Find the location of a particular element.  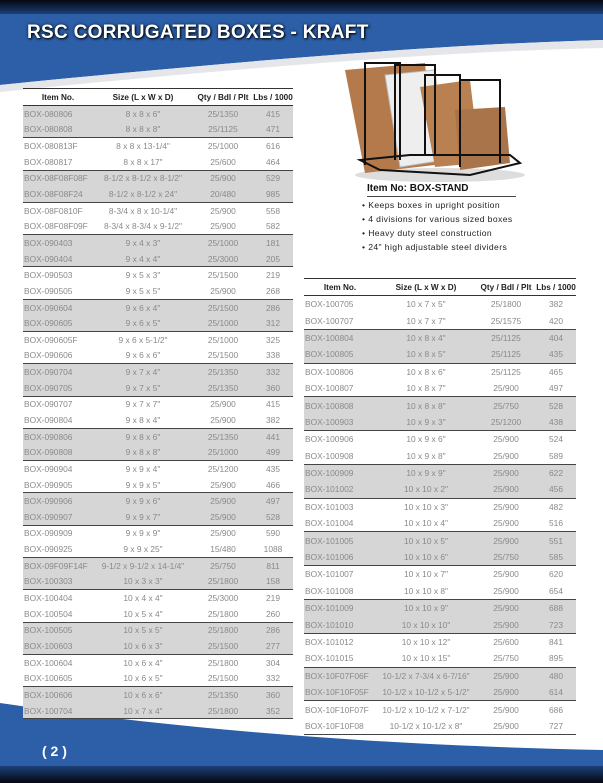

item-no-cell: BOX-090808 is located at coordinates (58, 453).